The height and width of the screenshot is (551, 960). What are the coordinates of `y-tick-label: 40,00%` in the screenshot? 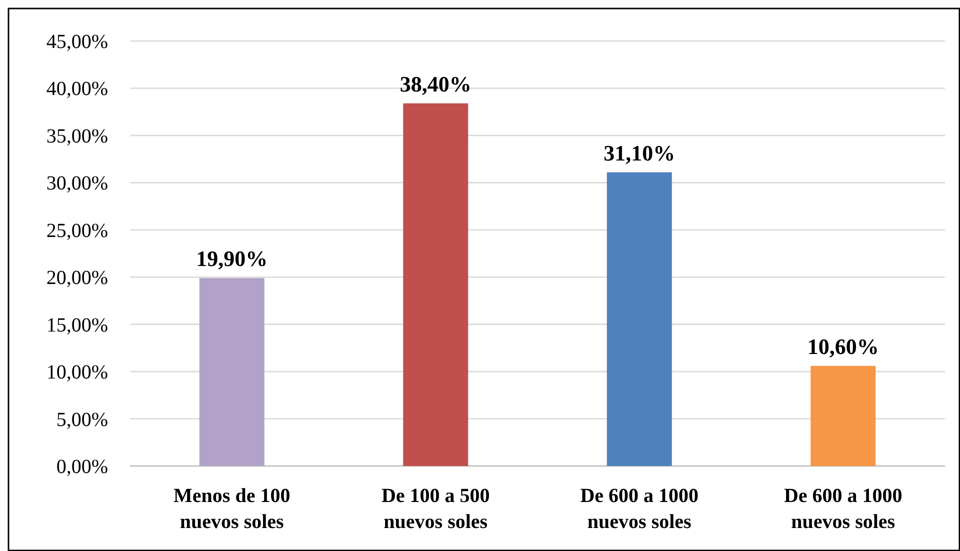 It's located at (77, 89).